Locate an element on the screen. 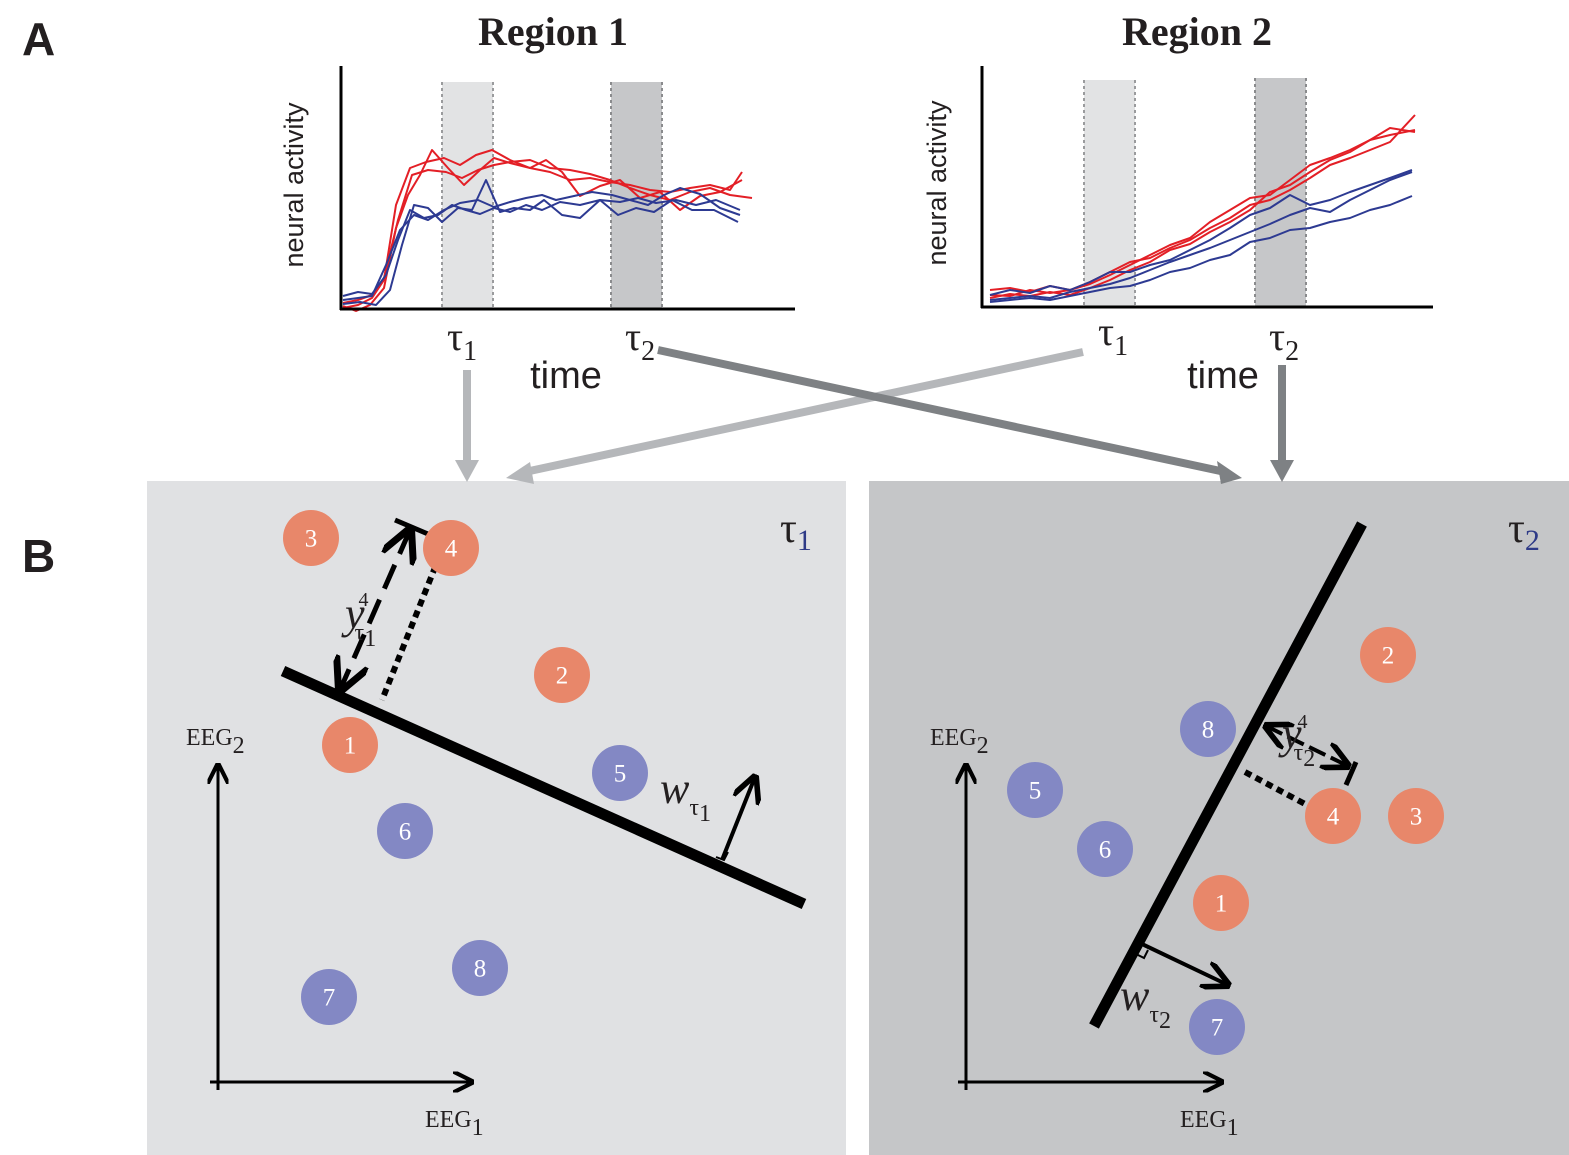 The height and width of the screenshot is (1155, 1569). region-1-plot: Region 1 neural activity time τ1 τ2 is located at coordinates (537, 203).